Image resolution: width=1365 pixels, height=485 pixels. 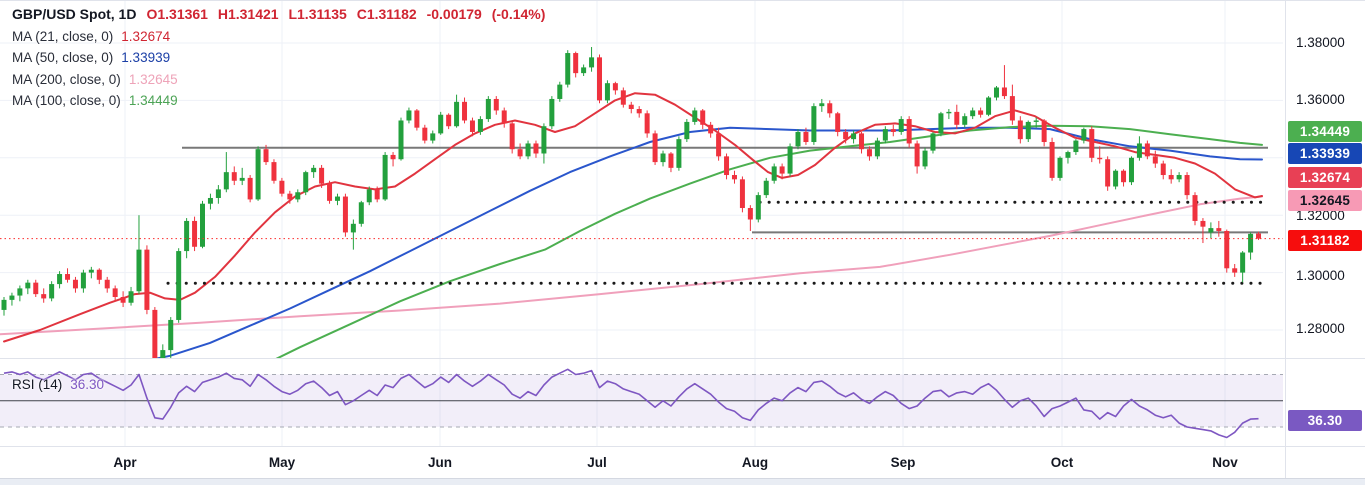 I want to click on time-axis: Apr May Jun Jul Aug Sep Oct Nov, so click(x=682, y=464).